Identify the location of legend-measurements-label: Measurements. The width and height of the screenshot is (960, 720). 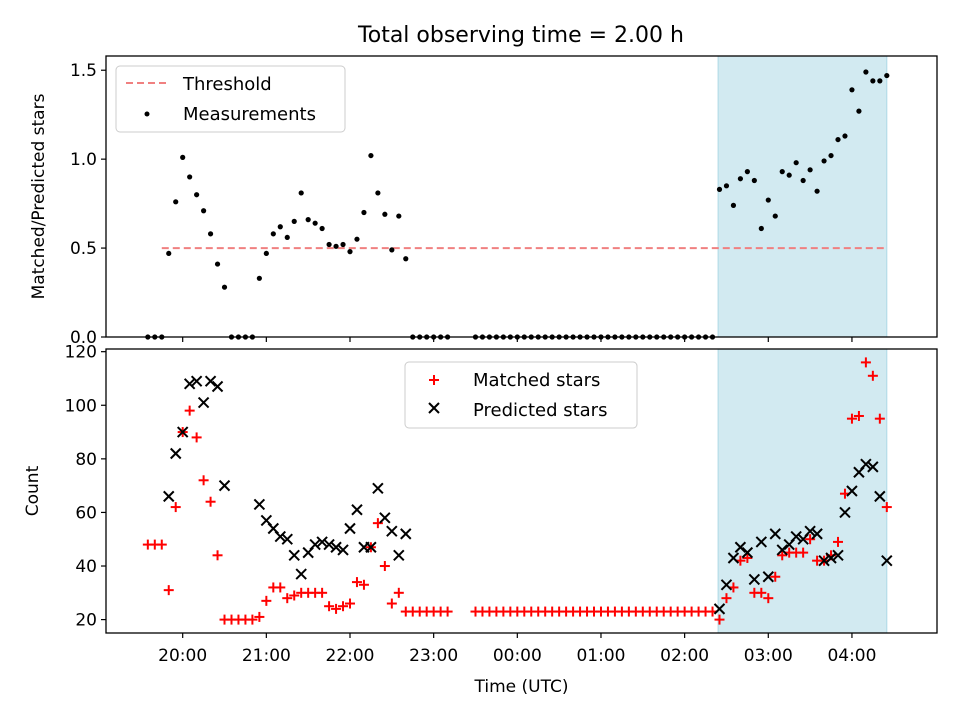
(249, 114).